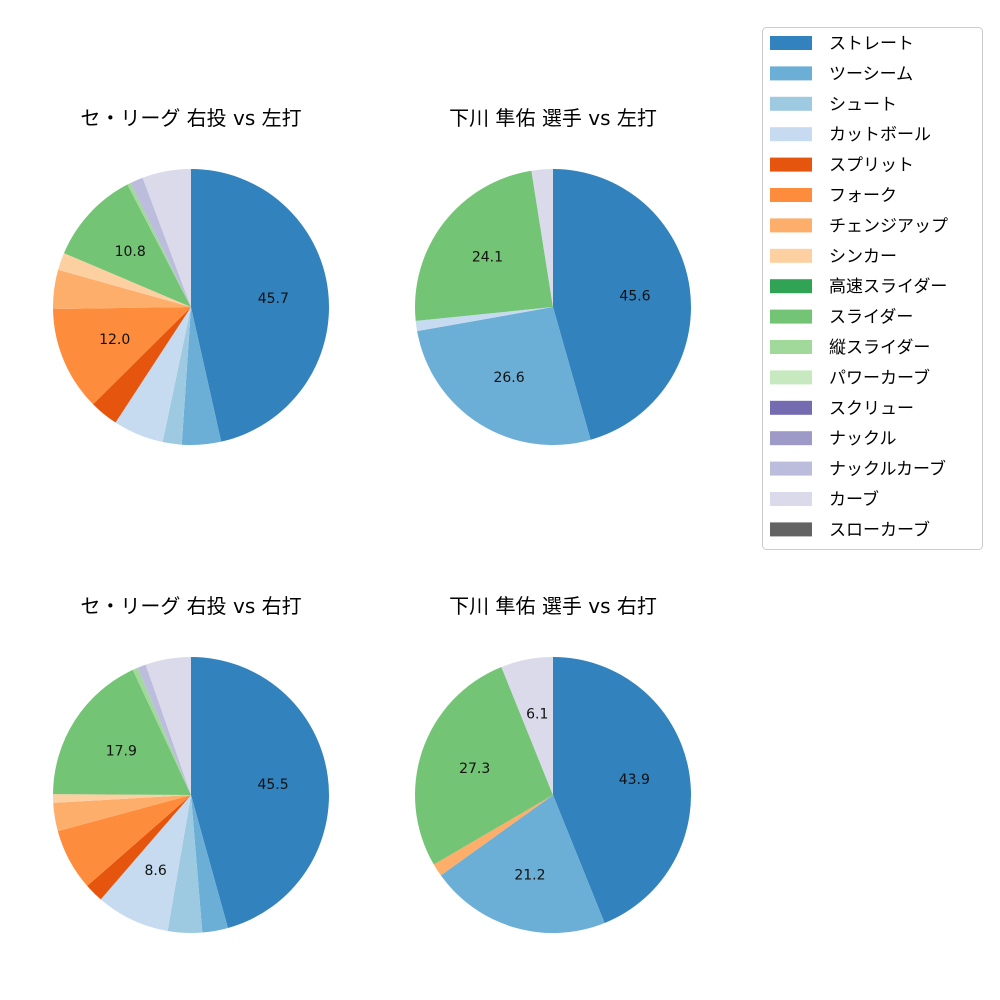  Describe the element at coordinates (634, 297) in the screenshot. I see `slice-label: 45.6` at that location.